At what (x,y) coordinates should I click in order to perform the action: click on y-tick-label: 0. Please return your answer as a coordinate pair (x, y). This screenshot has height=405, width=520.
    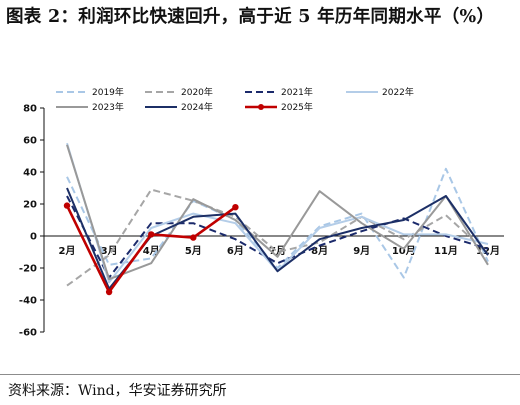
    Looking at the image, I should click on (33, 237).